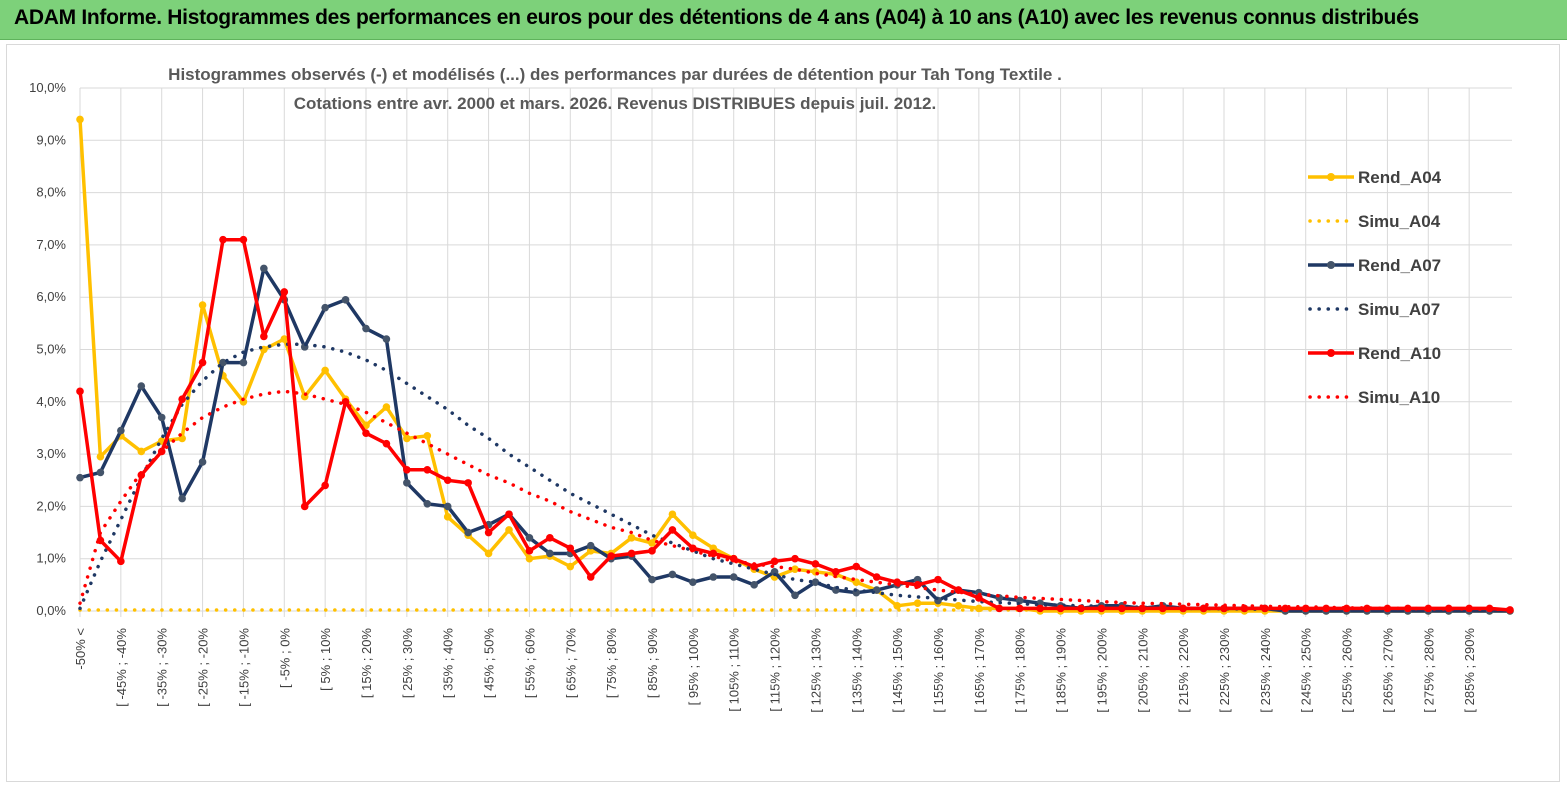  Describe the element at coordinates (51, 505) in the screenshot. I see `y-tick-label: 2,0%` at that location.